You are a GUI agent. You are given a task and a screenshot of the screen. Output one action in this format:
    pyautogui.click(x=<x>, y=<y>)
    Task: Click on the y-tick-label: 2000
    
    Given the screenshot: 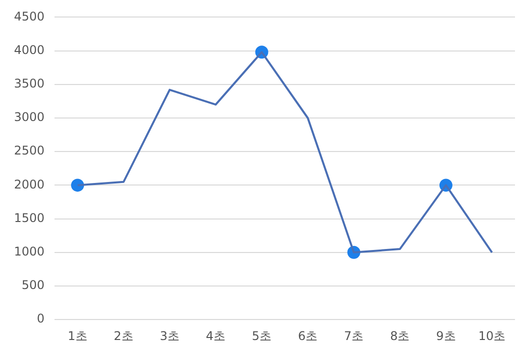 What is the action you would take?
    pyautogui.click(x=29, y=184)
    